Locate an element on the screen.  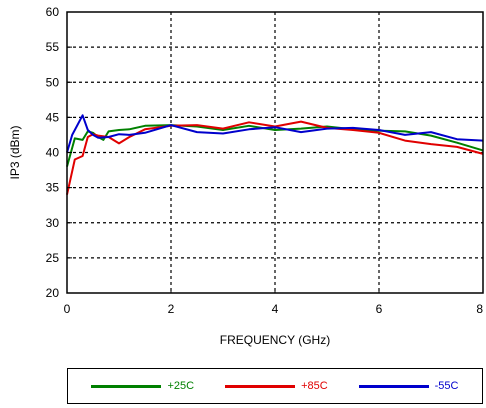
legend-label: -55C is located at coordinates (446, 386).